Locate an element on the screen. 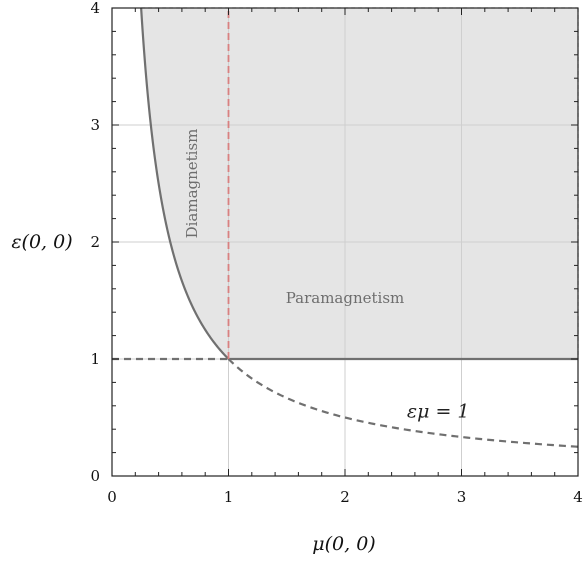 This screenshot has height=563, width=584. x-axis-label: μ(0, 0) is located at coordinates (343, 544).